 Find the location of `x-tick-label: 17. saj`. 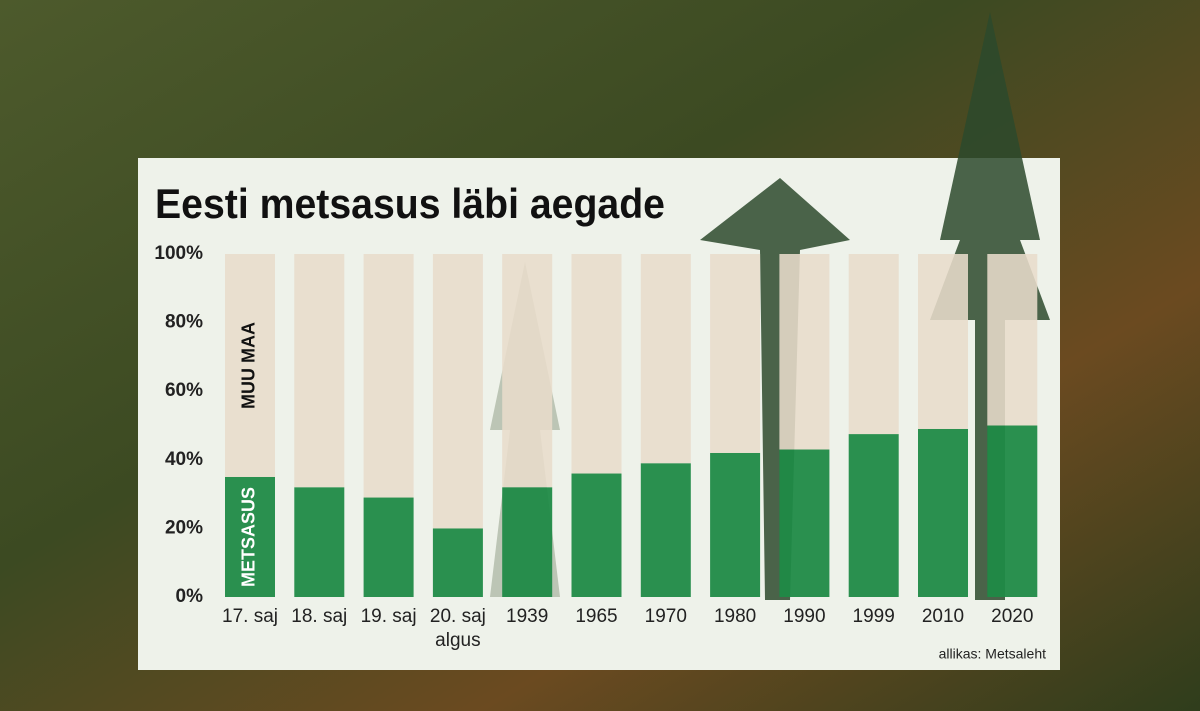

x-tick-label: 17. saj is located at coordinates (250, 616).